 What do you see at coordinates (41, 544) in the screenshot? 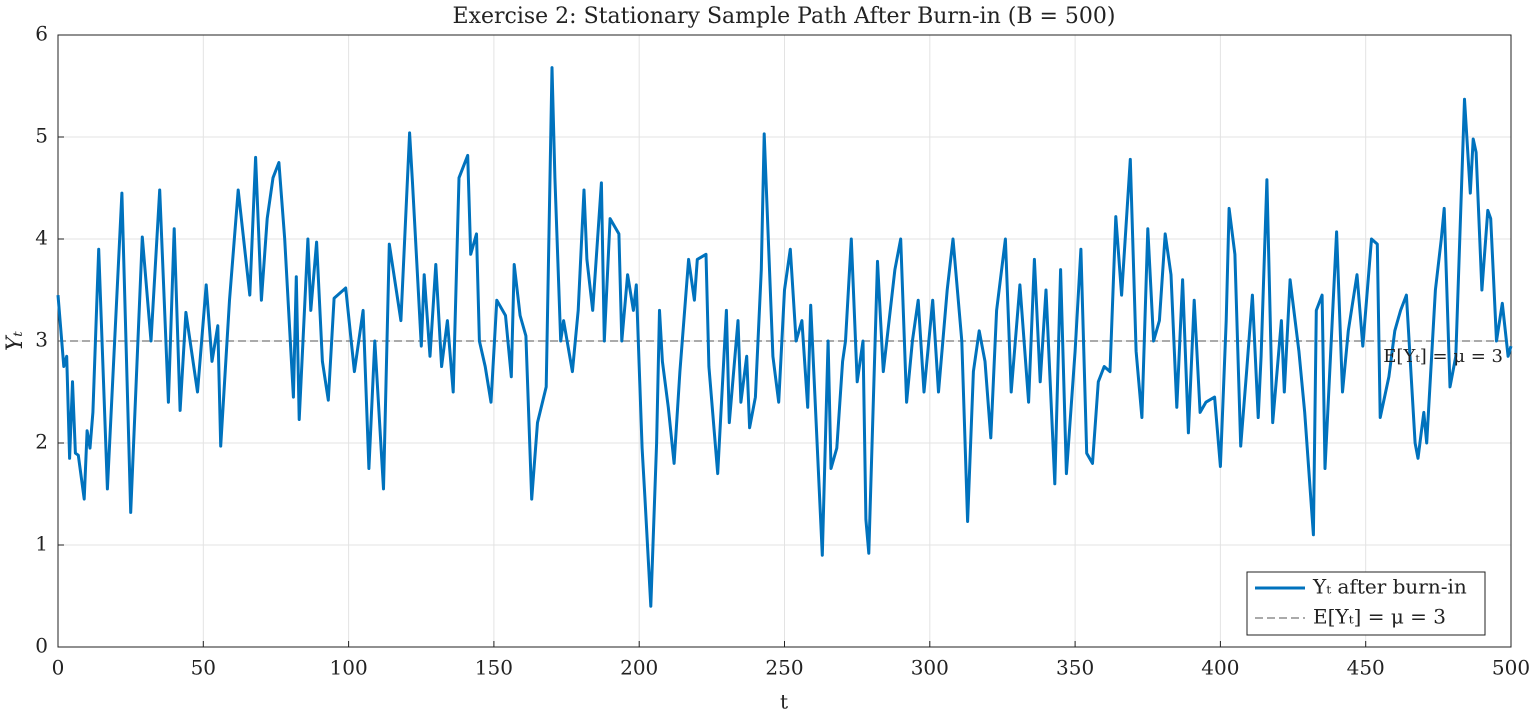
I see `y-tick-label: 1` at bounding box center [41, 544].